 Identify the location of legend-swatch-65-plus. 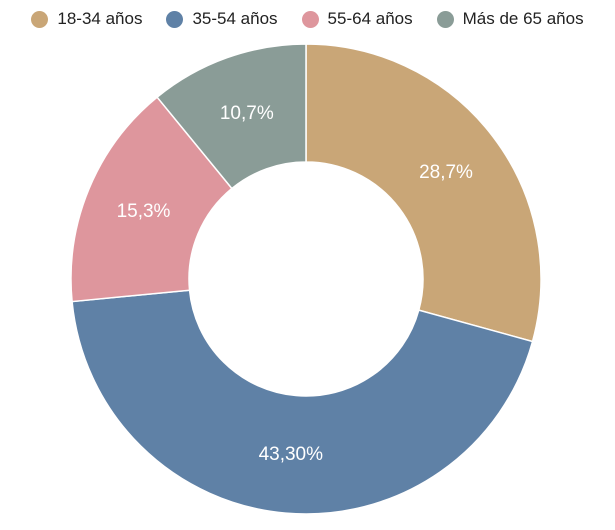
(445, 19).